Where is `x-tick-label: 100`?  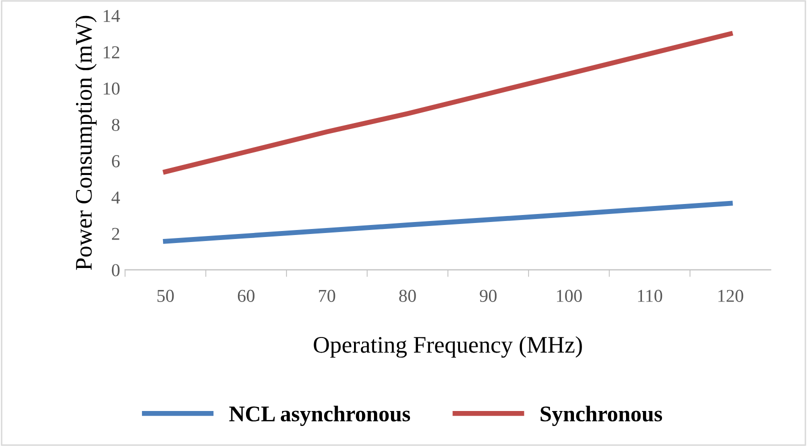 x-tick-label: 100 is located at coordinates (569, 296).